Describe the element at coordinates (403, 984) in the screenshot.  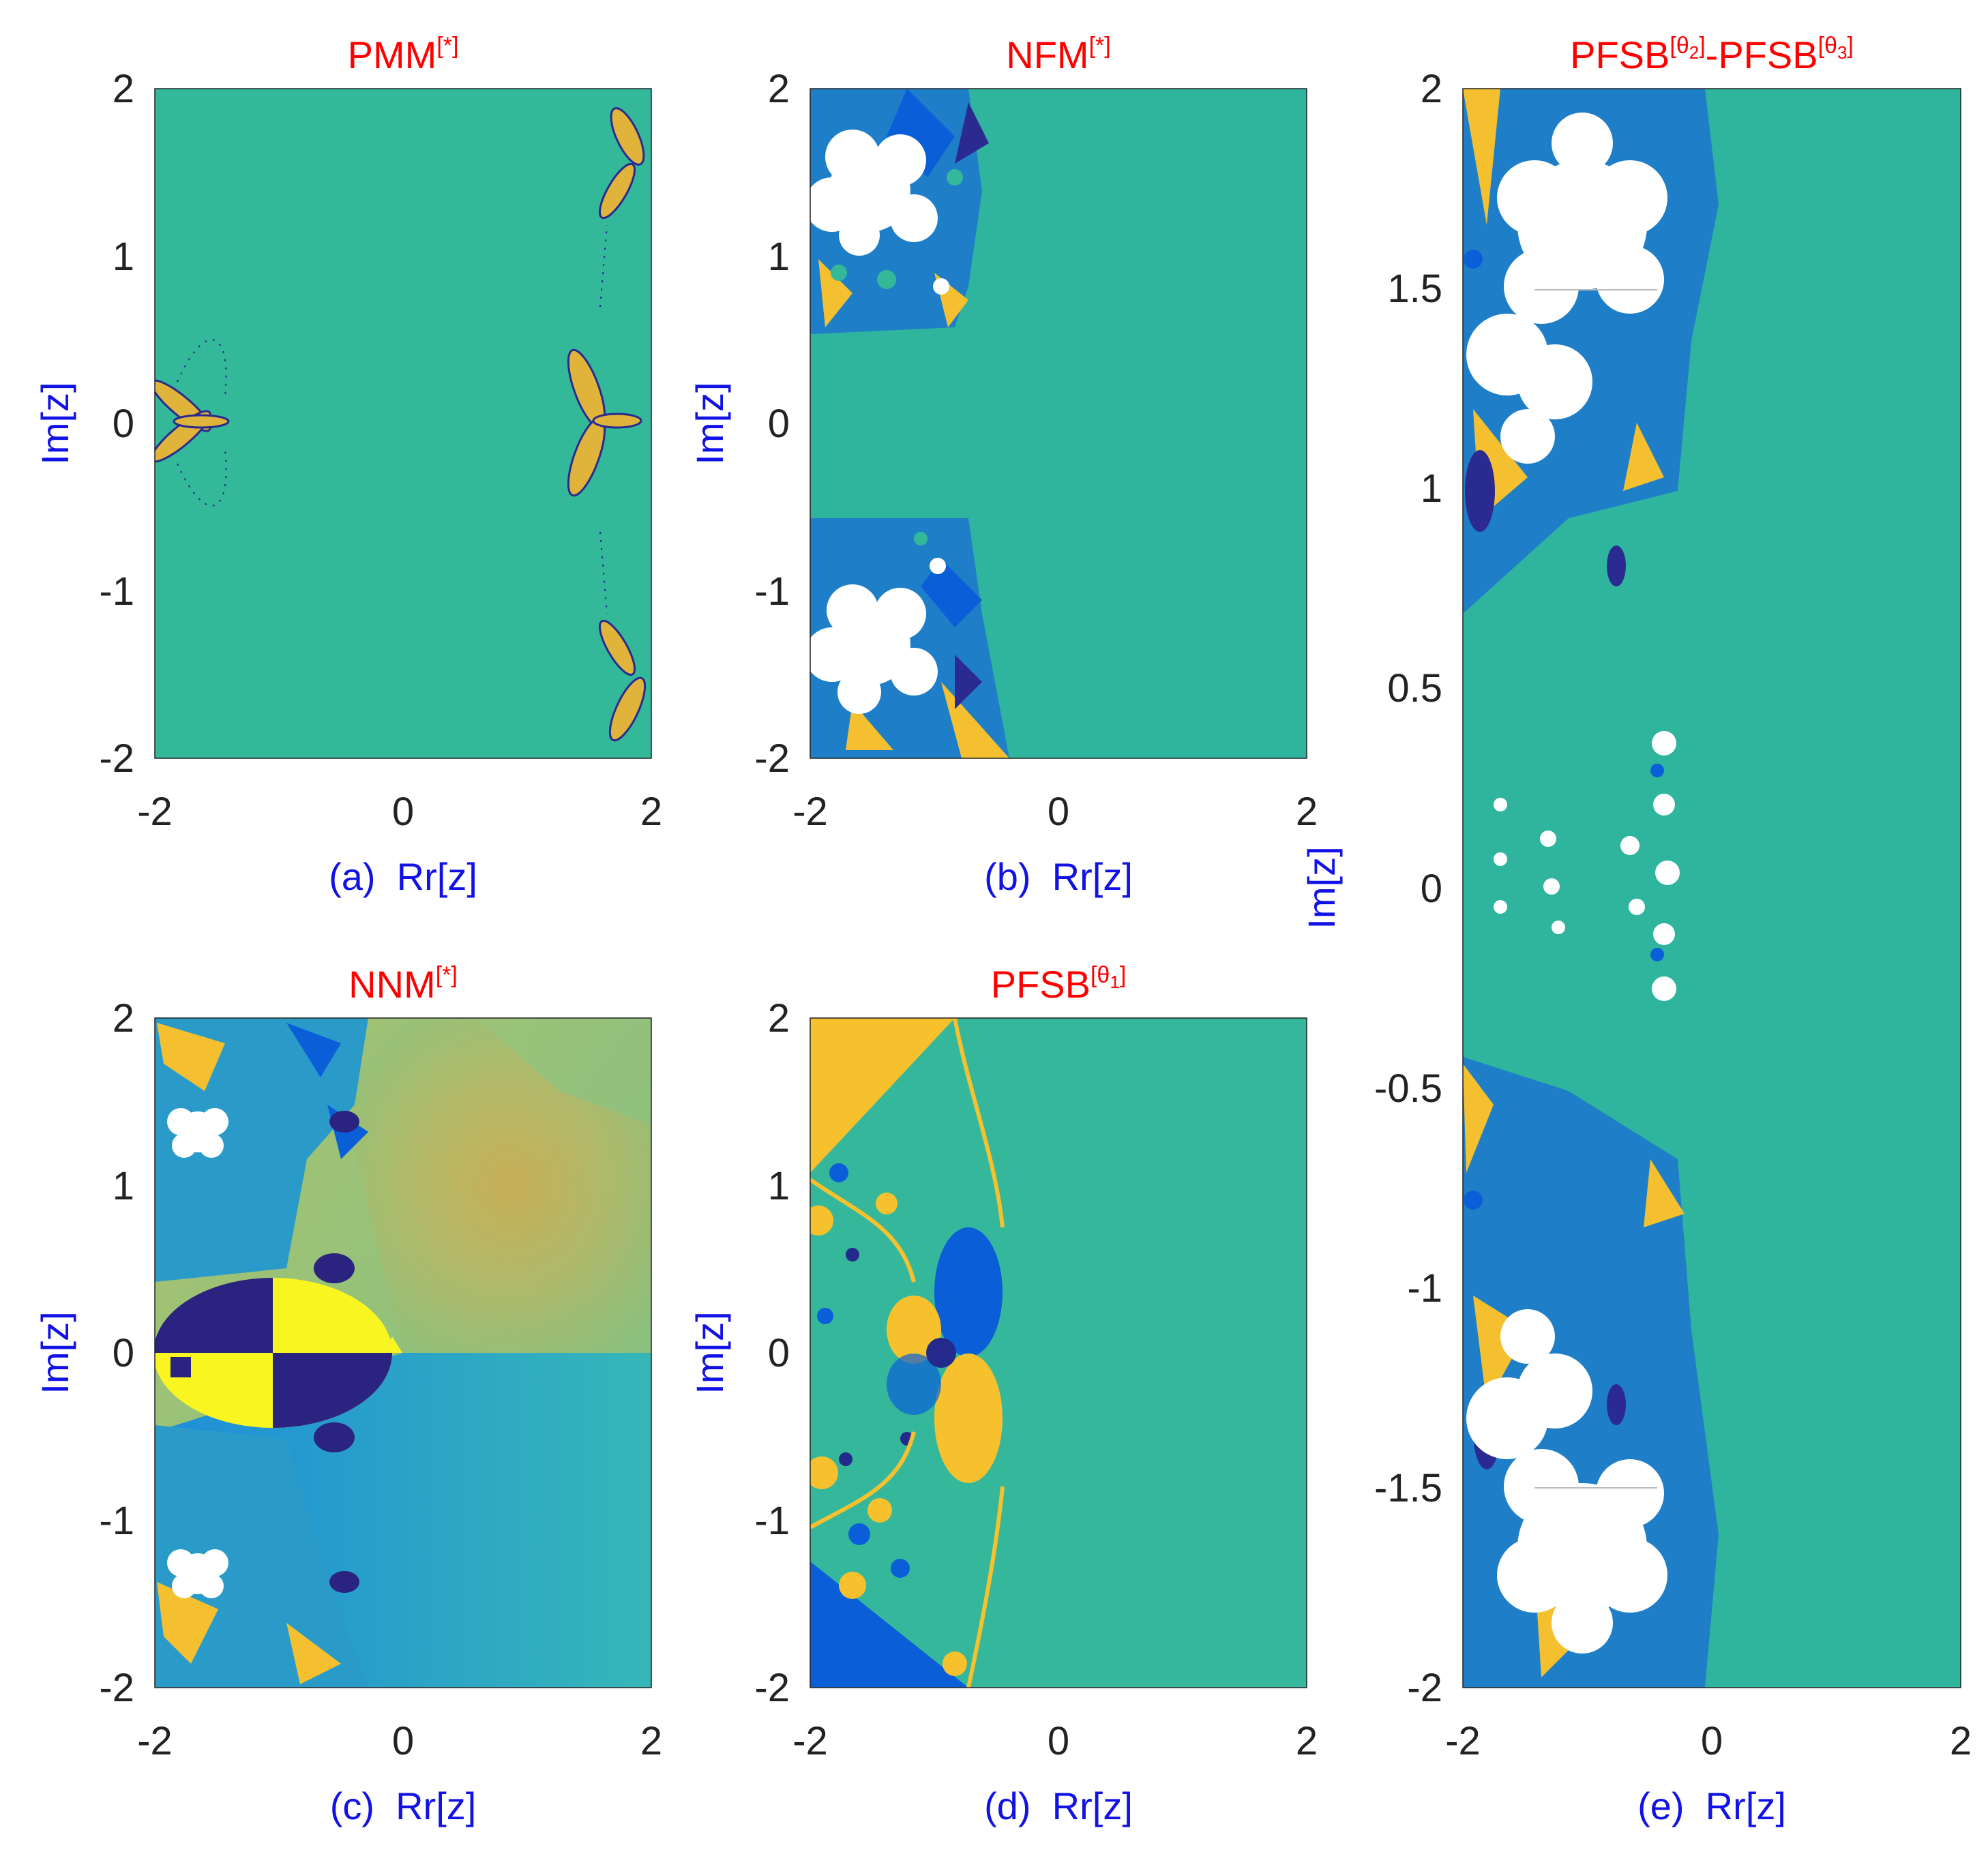
I see `panel-c-title: NNM[*]` at that location.